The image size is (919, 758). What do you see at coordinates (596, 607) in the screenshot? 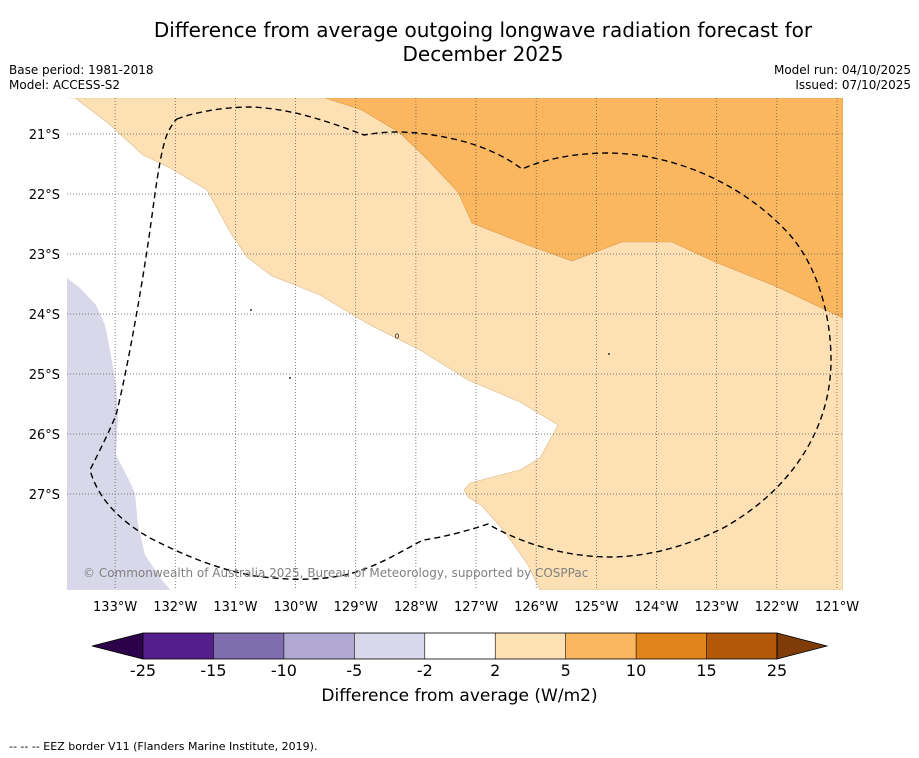
I see `longitude-label: 125°W` at bounding box center [596, 607].